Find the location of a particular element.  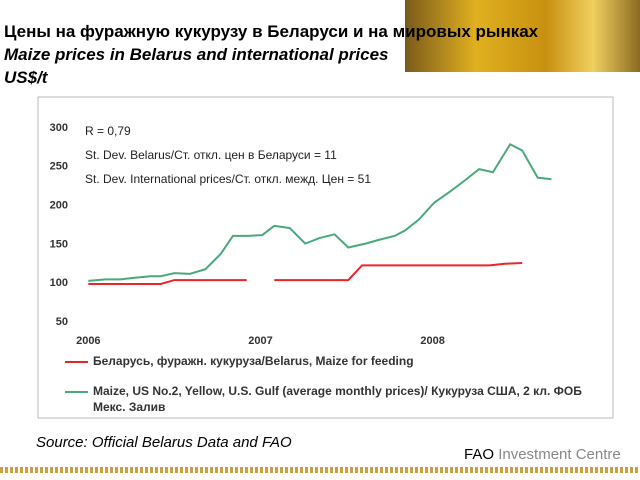

corn-image is located at coordinates (522, 36).